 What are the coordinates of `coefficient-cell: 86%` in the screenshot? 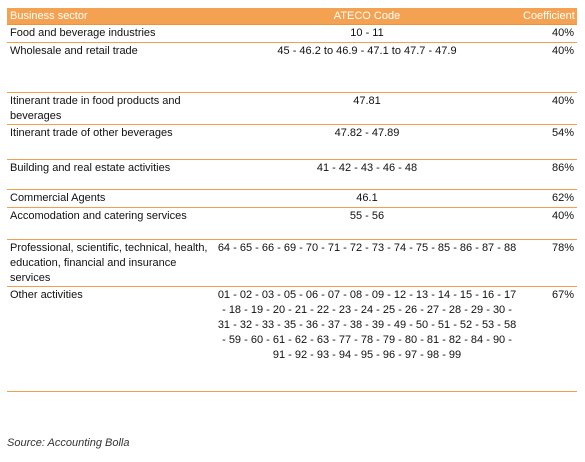 It's located at (548, 174).